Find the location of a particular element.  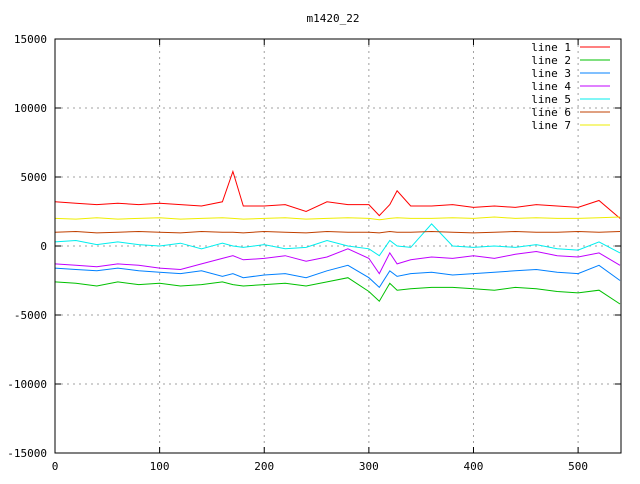

y-tick-label: -10000 is located at coordinates (27, 384).